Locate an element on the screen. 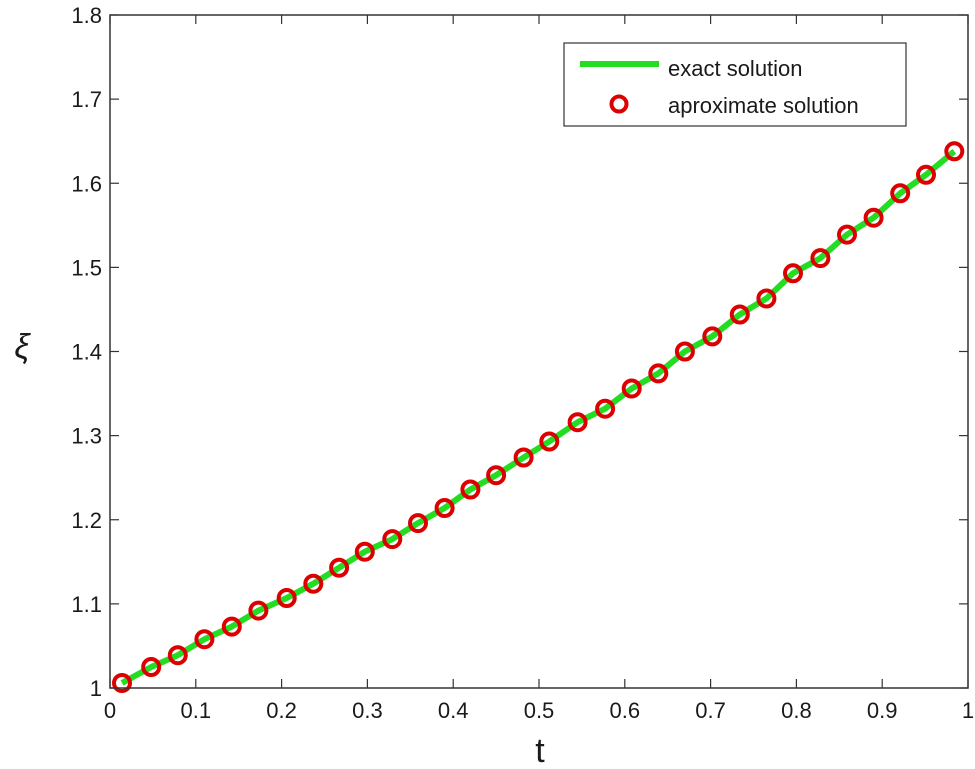  x-tick-label: 0.6 is located at coordinates (625, 710).